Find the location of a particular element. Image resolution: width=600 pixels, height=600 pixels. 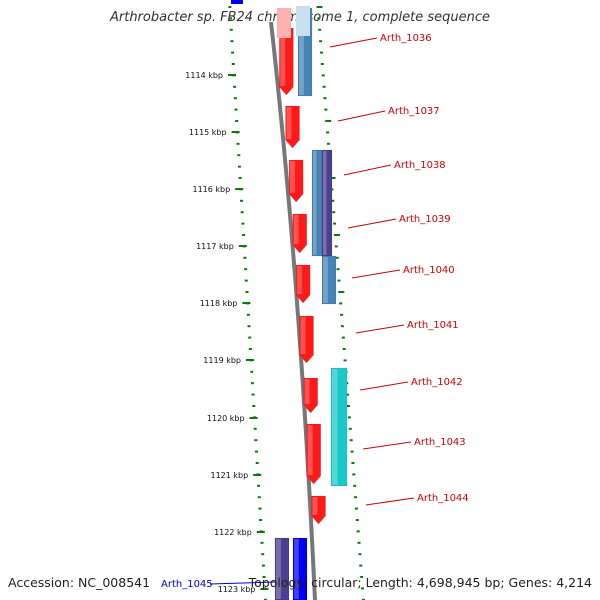

reverse-gene-fragment is located at coordinates (237, 2).